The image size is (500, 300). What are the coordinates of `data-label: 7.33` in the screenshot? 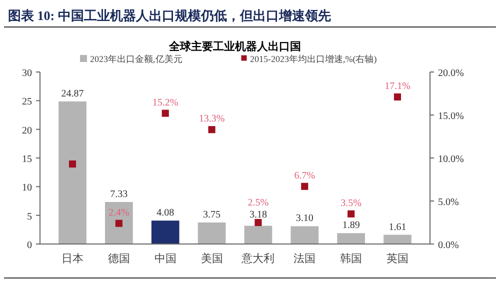 It's located at (119, 194).